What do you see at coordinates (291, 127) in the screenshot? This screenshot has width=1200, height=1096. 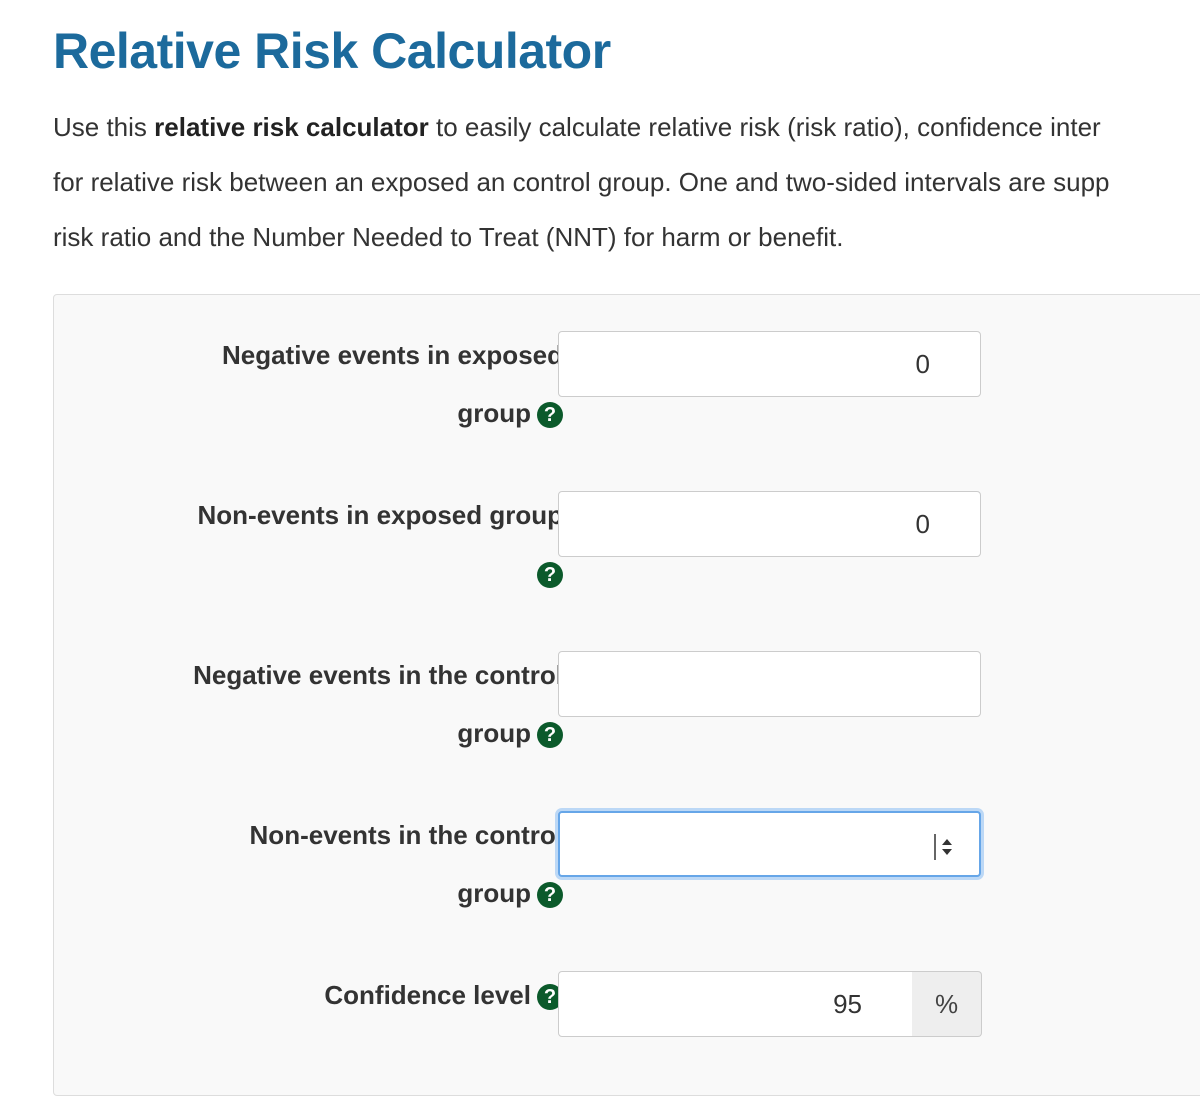 I see `intro-bold: relative risk calculator` at bounding box center [291, 127].